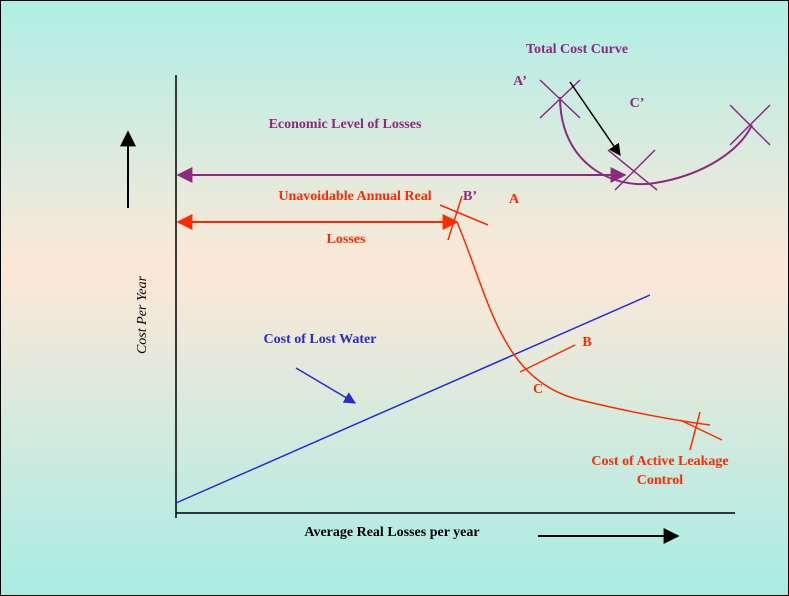 The height and width of the screenshot is (596, 789). What do you see at coordinates (538, 389) in the screenshot?
I see `label: C` at bounding box center [538, 389].